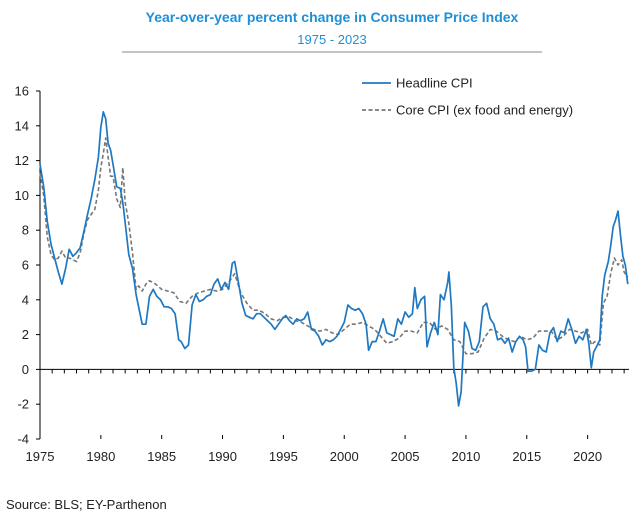 The width and height of the screenshot is (640, 521). Describe the element at coordinates (526, 456) in the screenshot. I see `x-tick-label: 2015` at that location.